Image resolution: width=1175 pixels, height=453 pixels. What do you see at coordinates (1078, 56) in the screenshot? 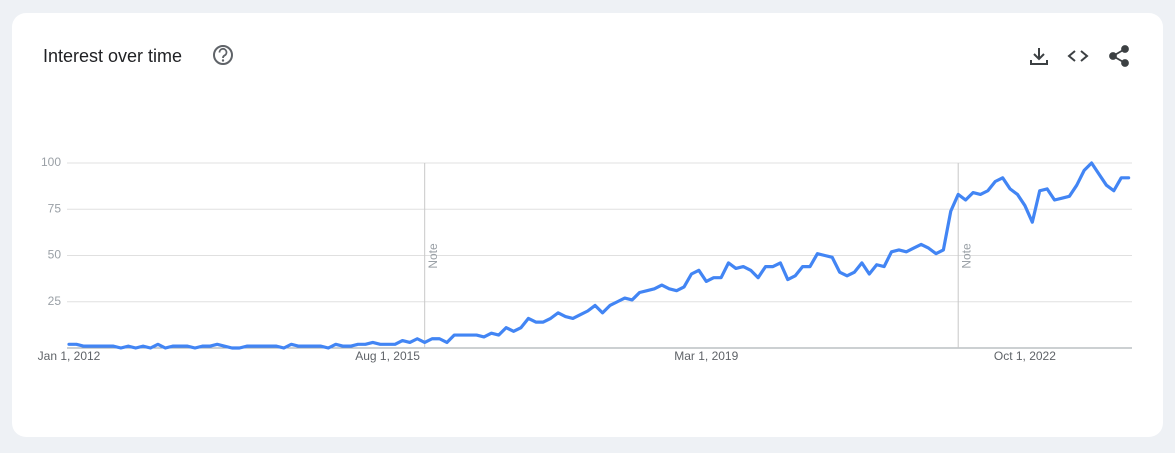
I see `embed-icon` at bounding box center [1078, 56].